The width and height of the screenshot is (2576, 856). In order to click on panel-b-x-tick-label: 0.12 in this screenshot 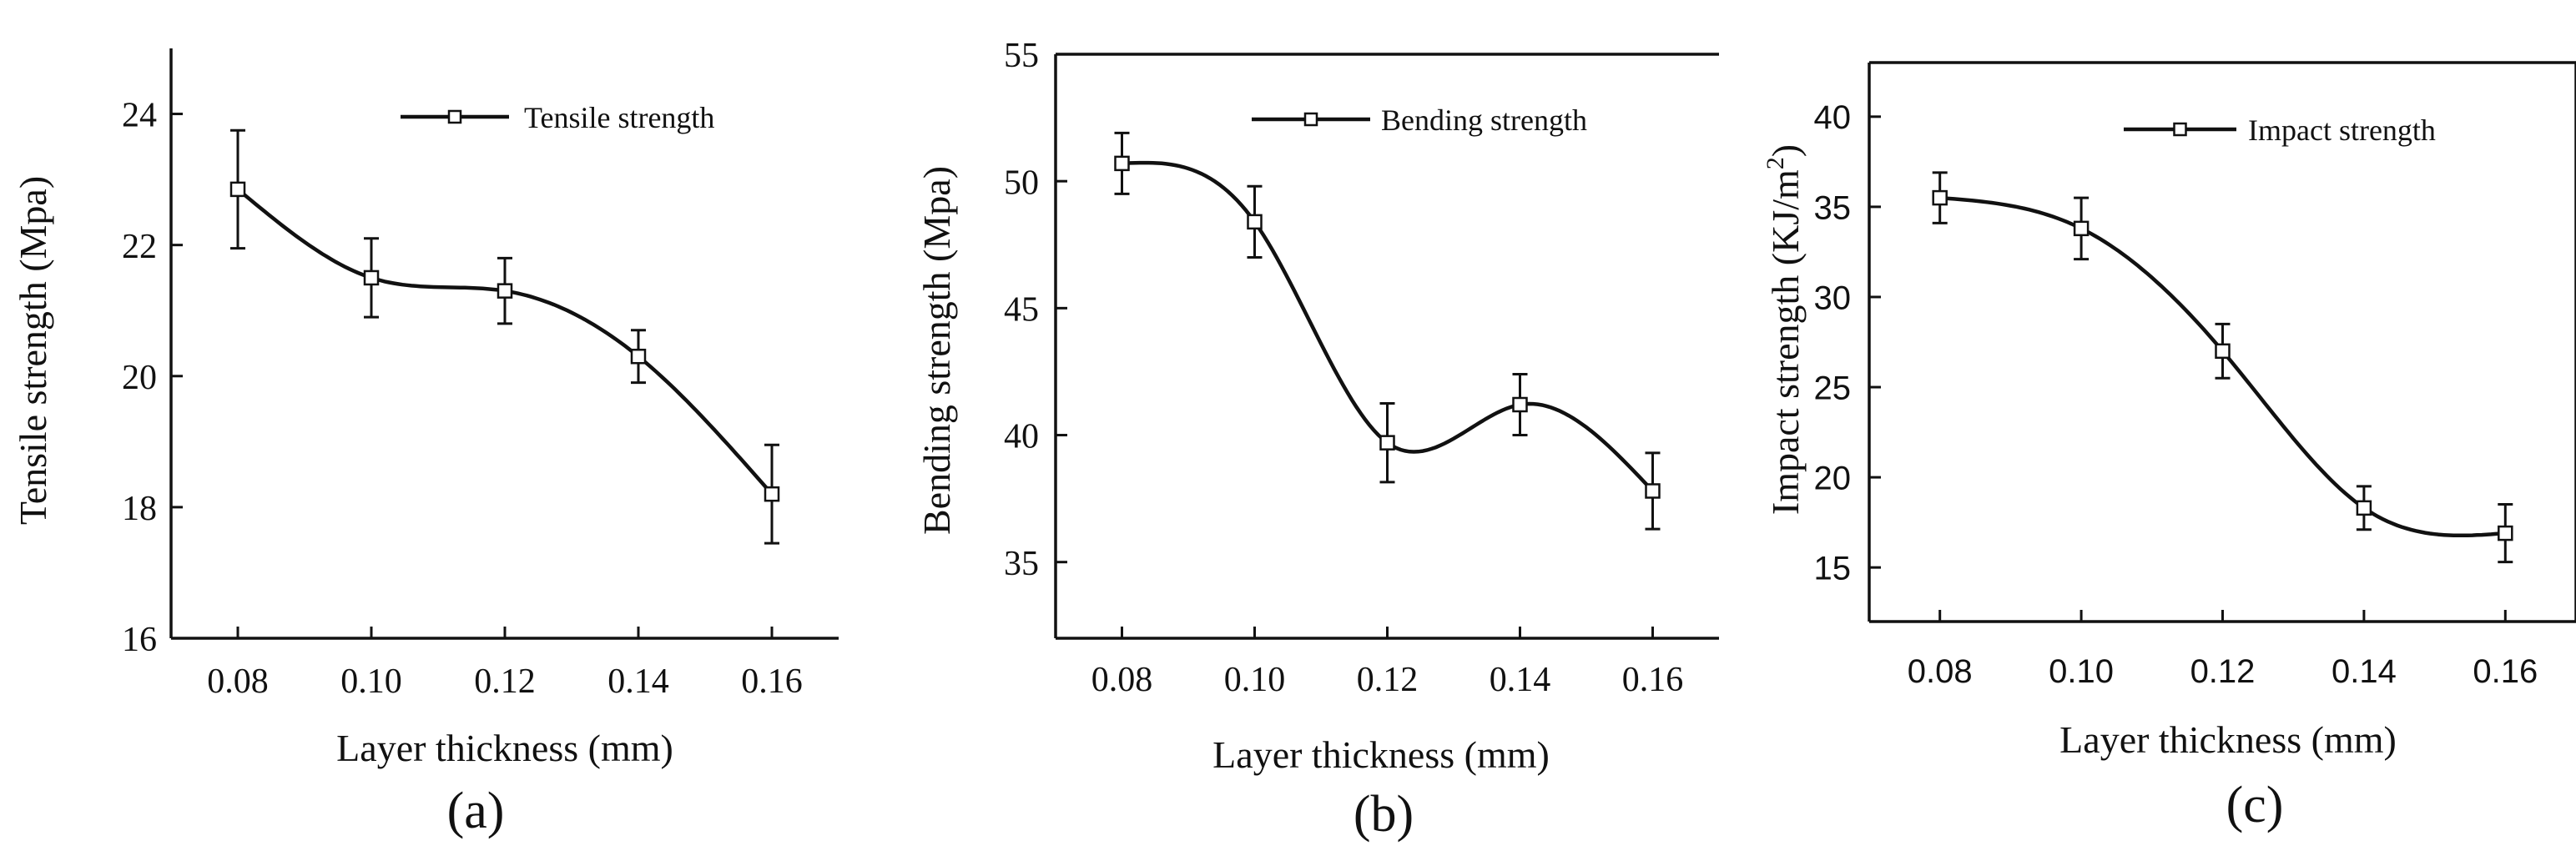, I will do `click(1388, 680)`.